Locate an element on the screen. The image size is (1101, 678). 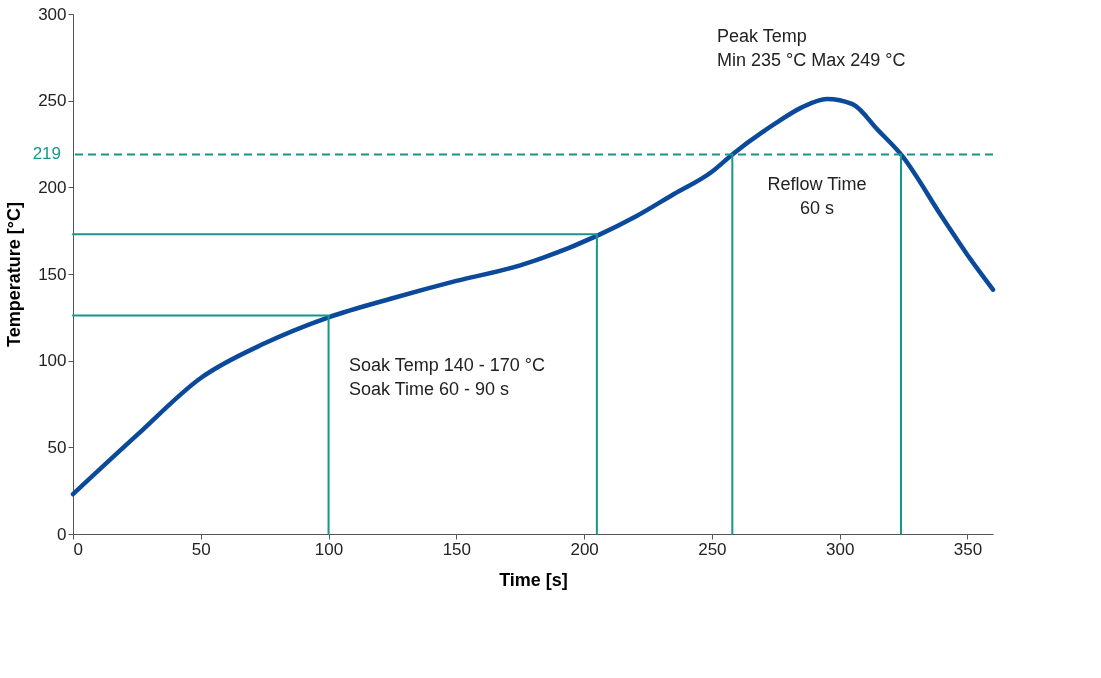
x-tick-label: 300 is located at coordinates (840, 549).